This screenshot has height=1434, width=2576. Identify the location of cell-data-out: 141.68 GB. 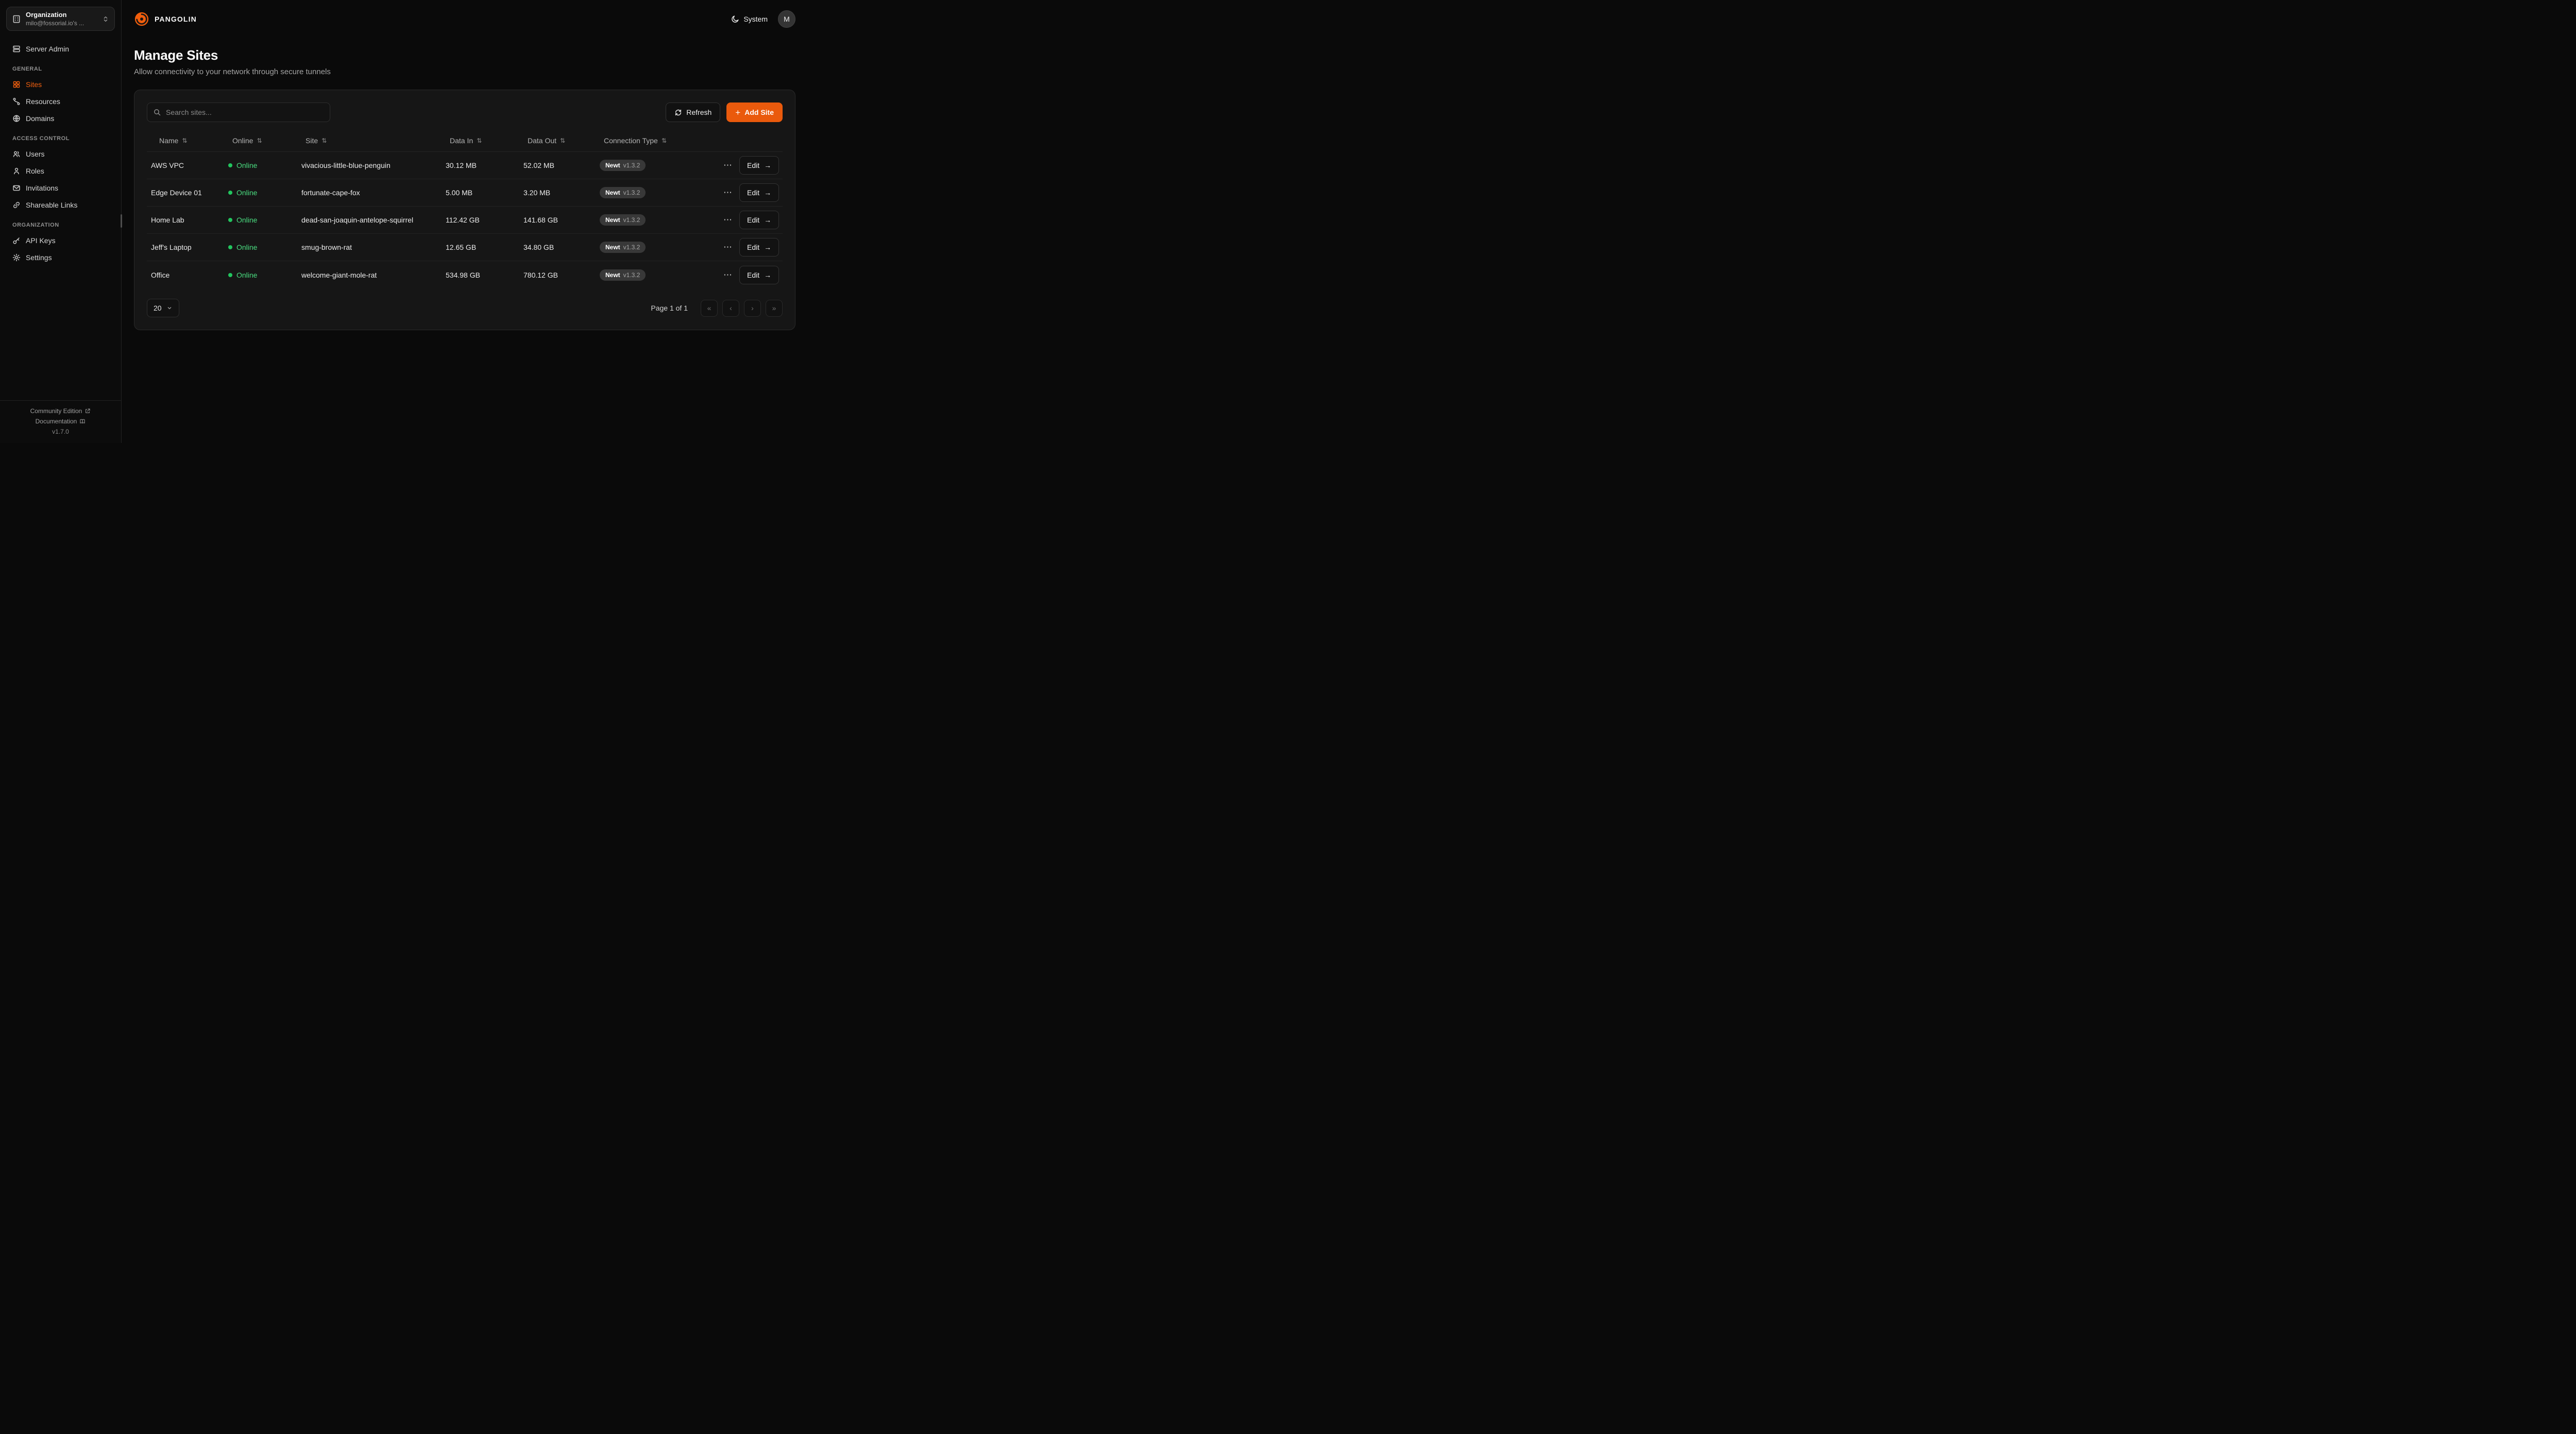
(540, 220).